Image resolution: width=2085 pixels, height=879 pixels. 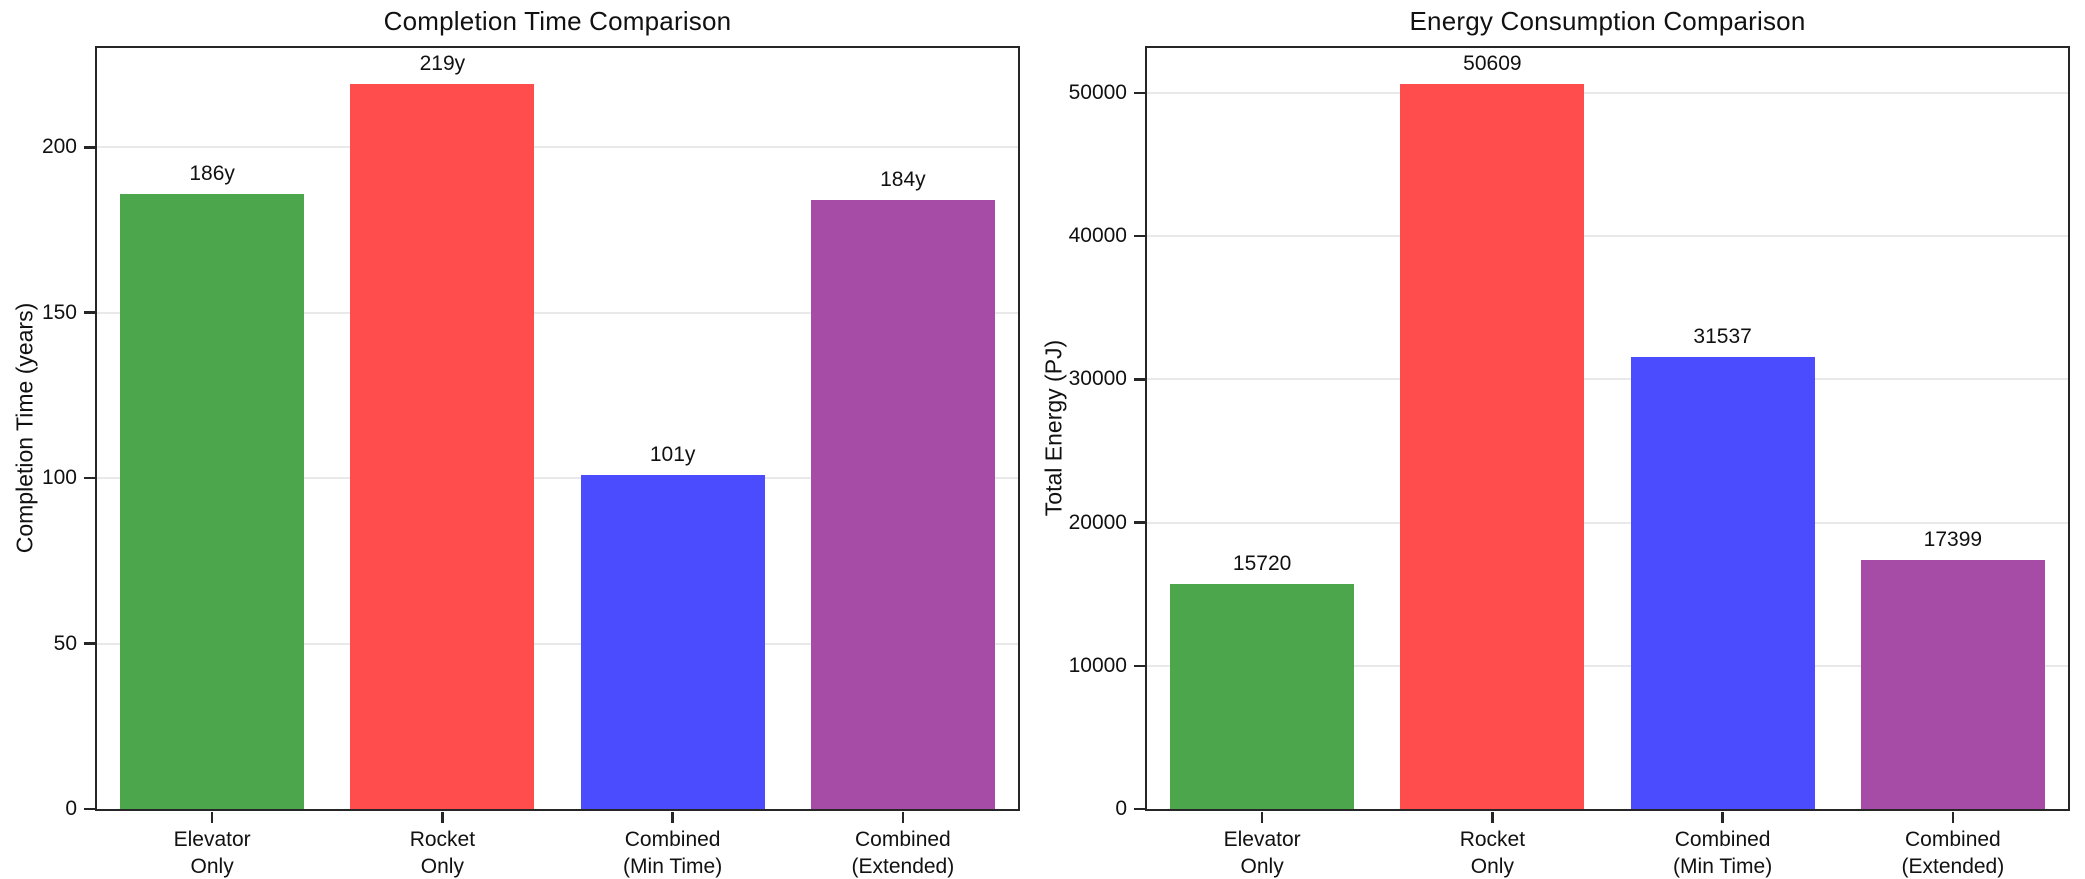 I want to click on bar-value-label: 186y, so click(x=212, y=173).